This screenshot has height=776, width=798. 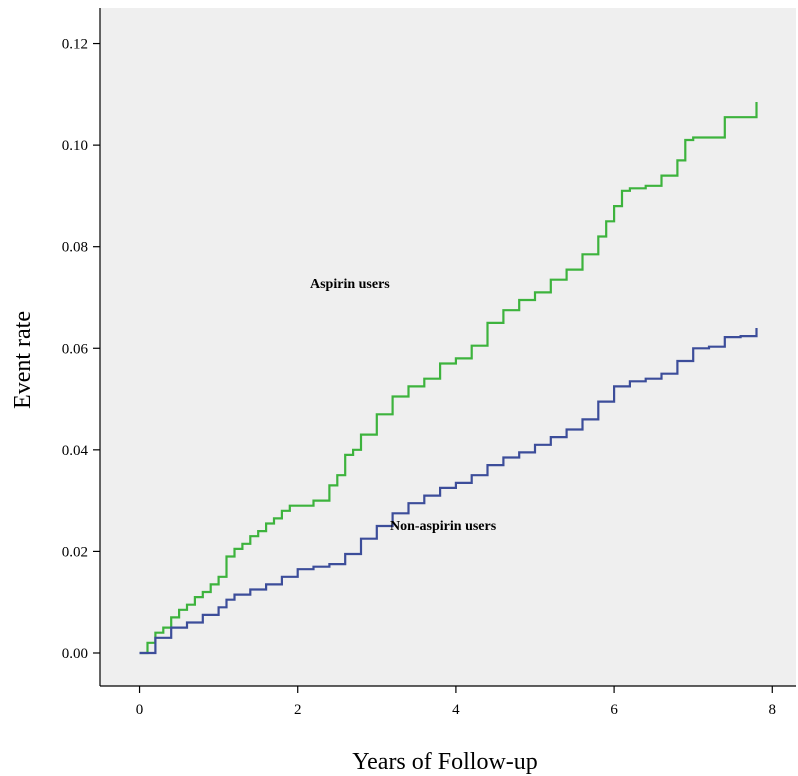 What do you see at coordinates (456, 710) in the screenshot?
I see `x-tick-label-2: 4` at bounding box center [456, 710].